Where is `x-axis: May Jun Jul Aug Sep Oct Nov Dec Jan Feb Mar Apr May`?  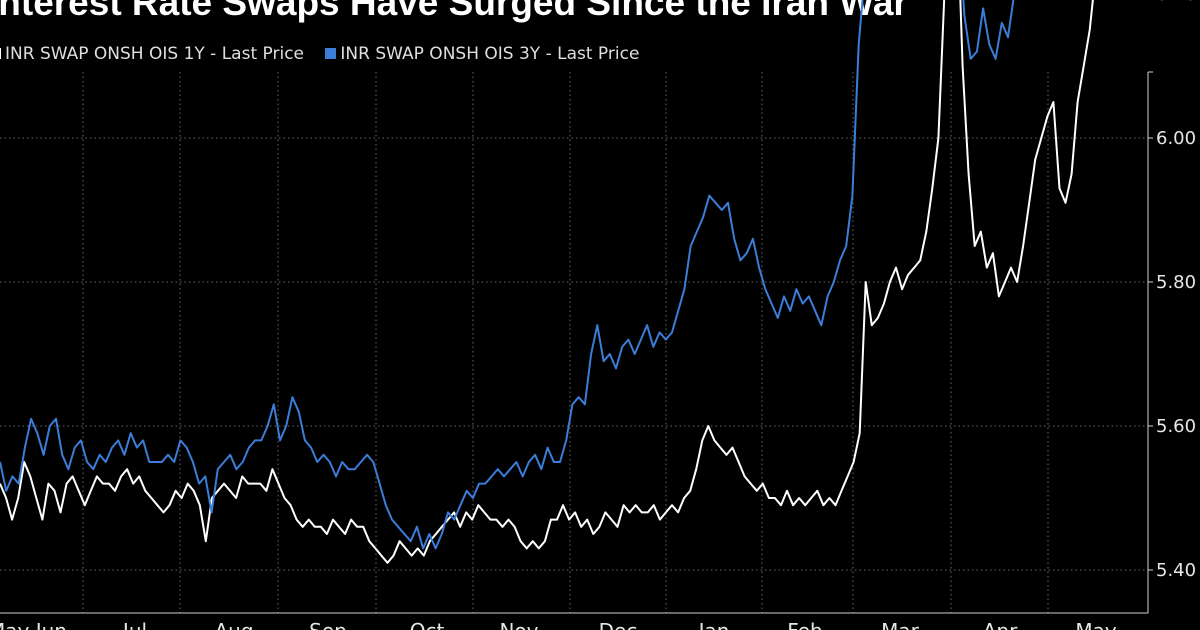
x-axis: May Jun Jul Aug Sep Oct Nov Dec Jan Feb Mar Apr May is located at coordinates (574, 621).